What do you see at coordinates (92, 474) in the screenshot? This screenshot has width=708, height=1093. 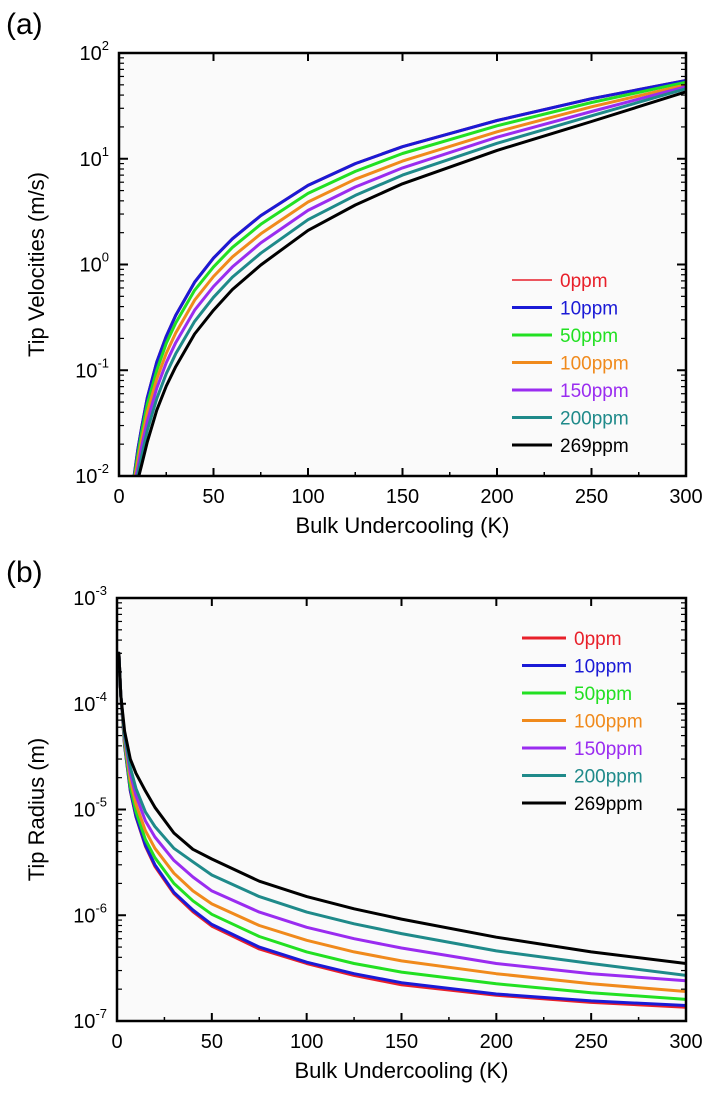 I see `y-tick-label: 10⁻²` at bounding box center [92, 474].